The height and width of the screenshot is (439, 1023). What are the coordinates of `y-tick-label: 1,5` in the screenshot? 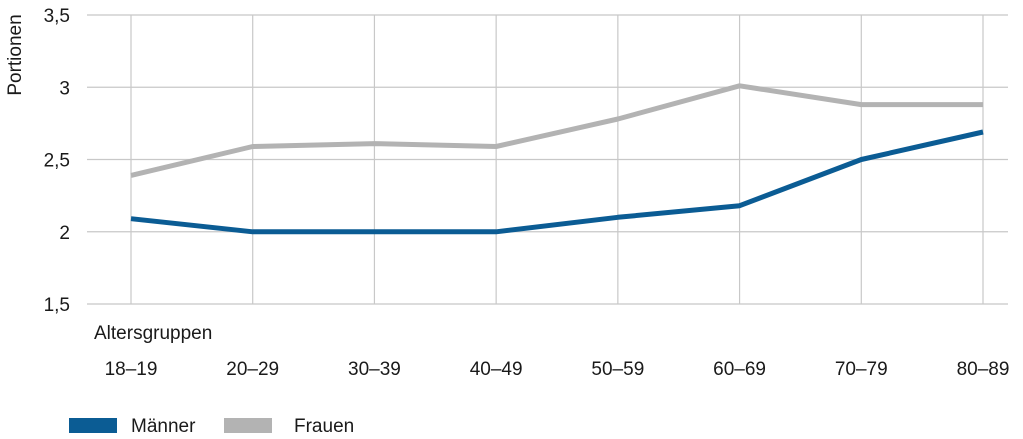 It's located at (57, 305).